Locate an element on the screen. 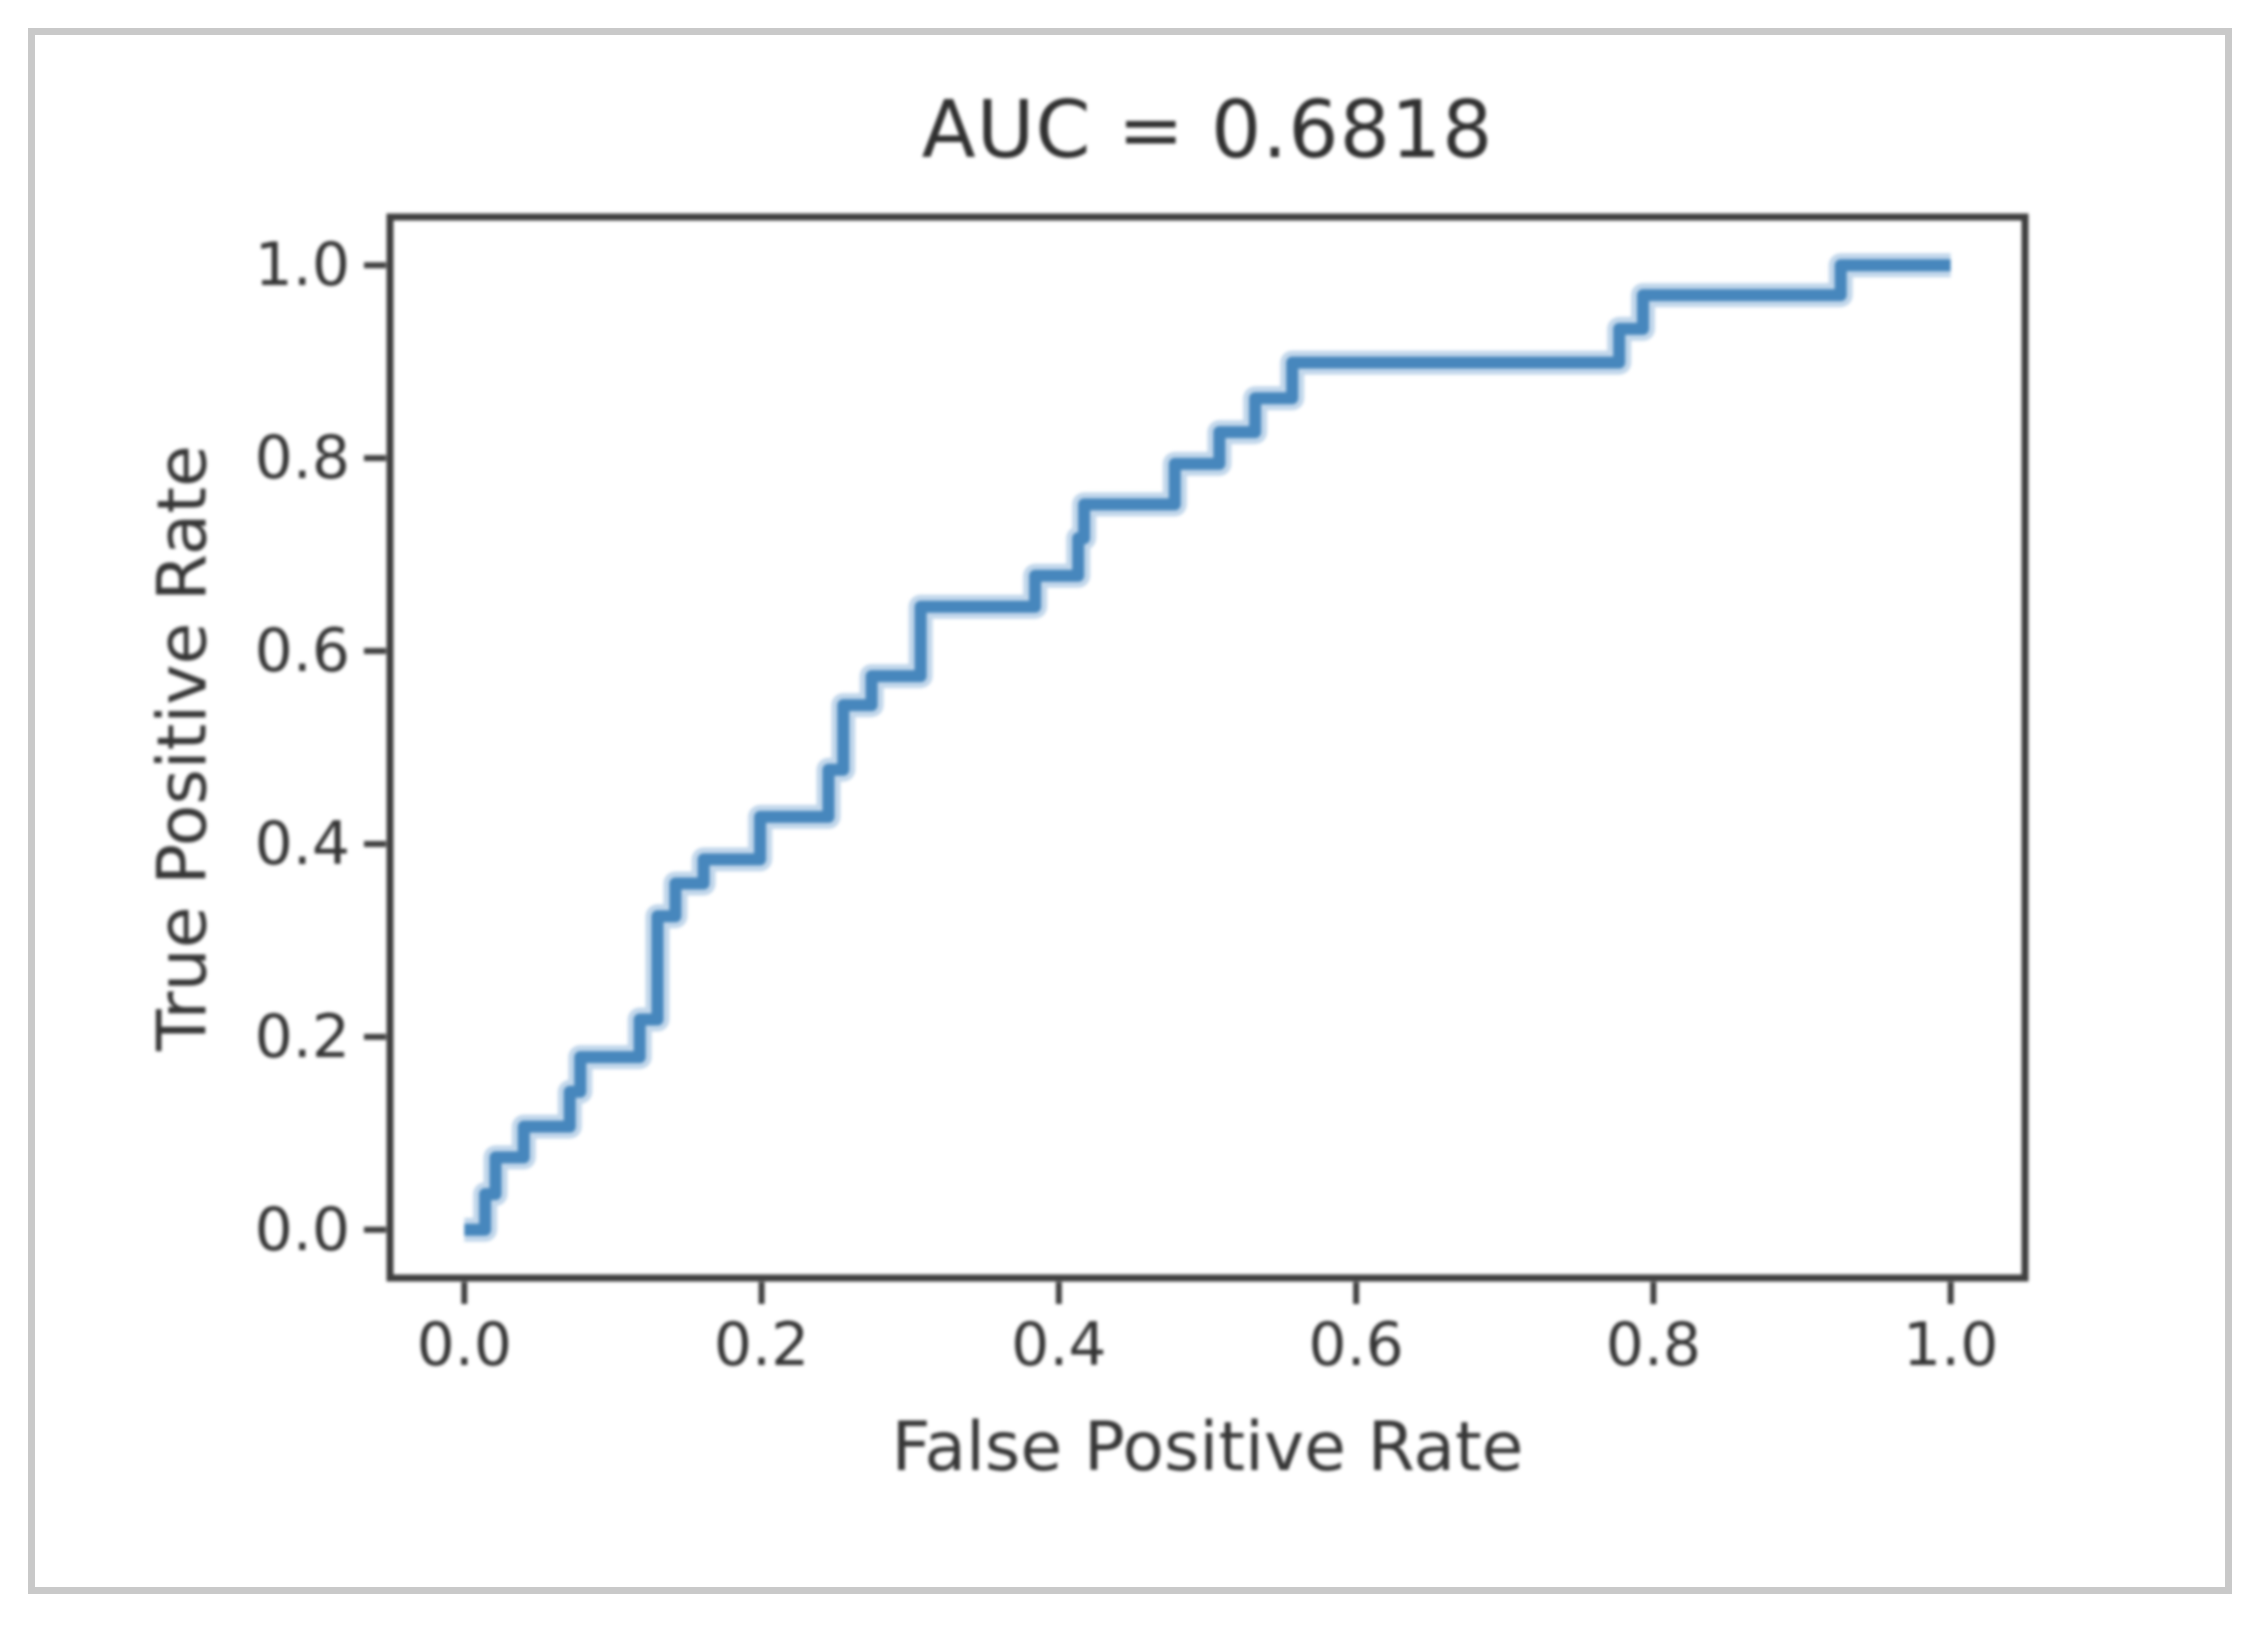  y-tick-label: 0.0 is located at coordinates (302, 1229).